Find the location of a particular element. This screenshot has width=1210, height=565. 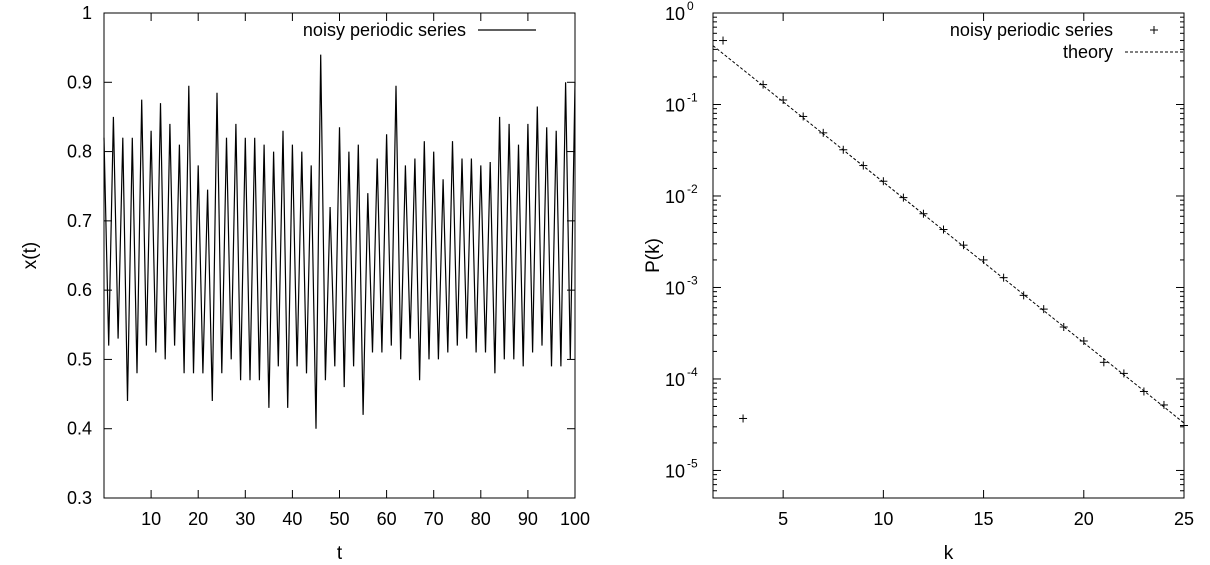

left-ytick-label: 0.5 is located at coordinates (79, 359).